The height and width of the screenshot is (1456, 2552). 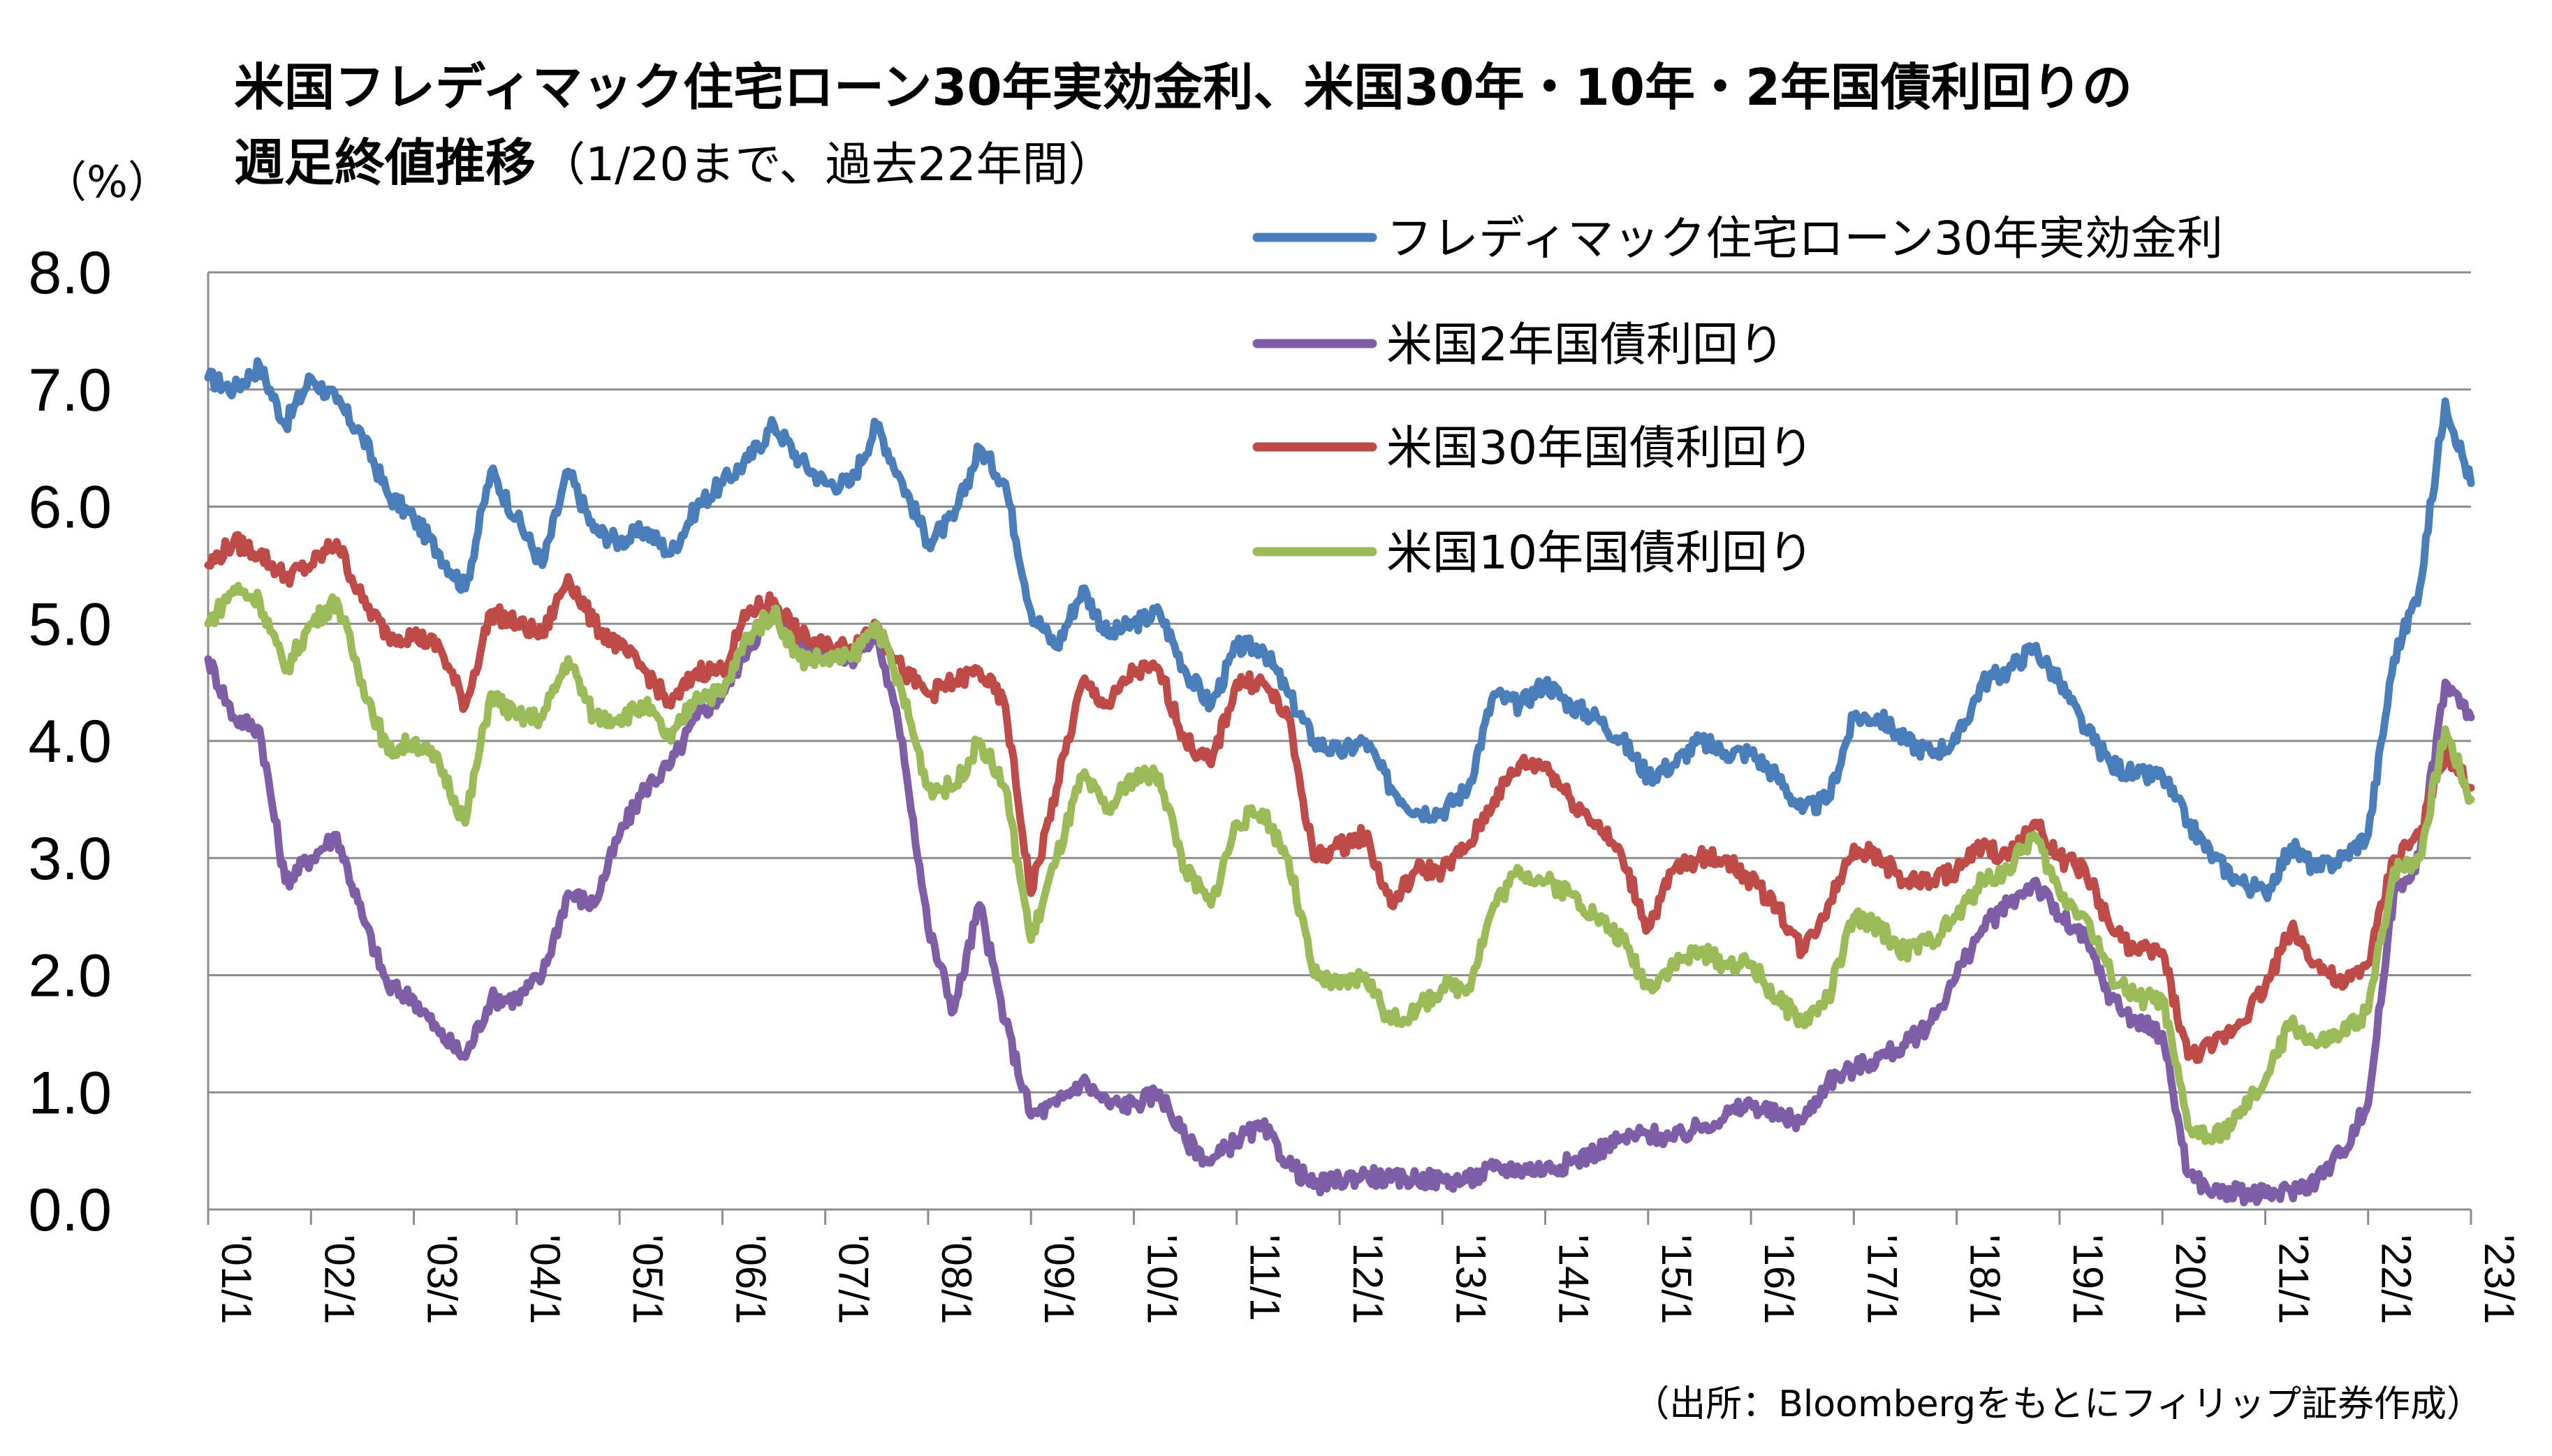 I want to click on y-axis-unit: （%）, so click(x=107, y=182).